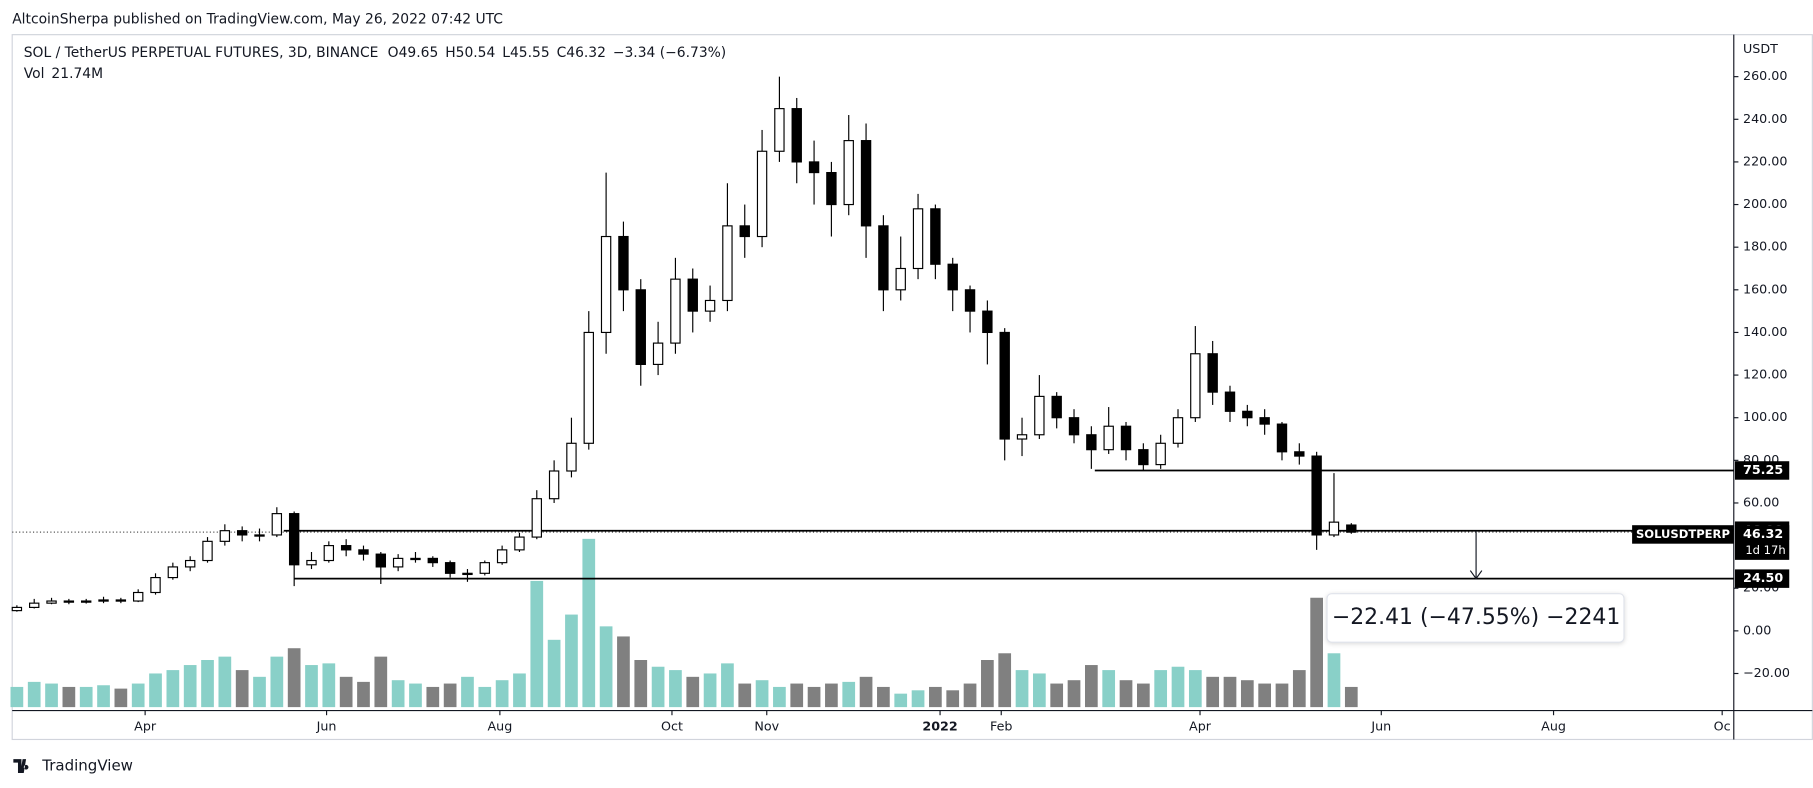 The height and width of the screenshot is (788, 1813). I want to click on last-price-label: 46.32, so click(1763, 533).